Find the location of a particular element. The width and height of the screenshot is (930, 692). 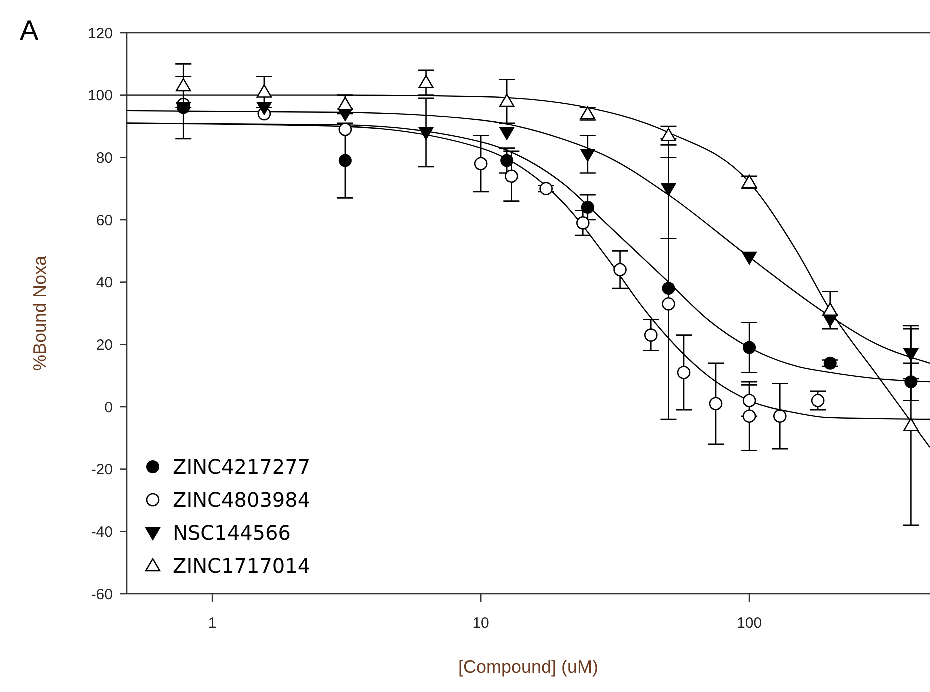

y-tick-label: -20 is located at coordinates (102, 470).